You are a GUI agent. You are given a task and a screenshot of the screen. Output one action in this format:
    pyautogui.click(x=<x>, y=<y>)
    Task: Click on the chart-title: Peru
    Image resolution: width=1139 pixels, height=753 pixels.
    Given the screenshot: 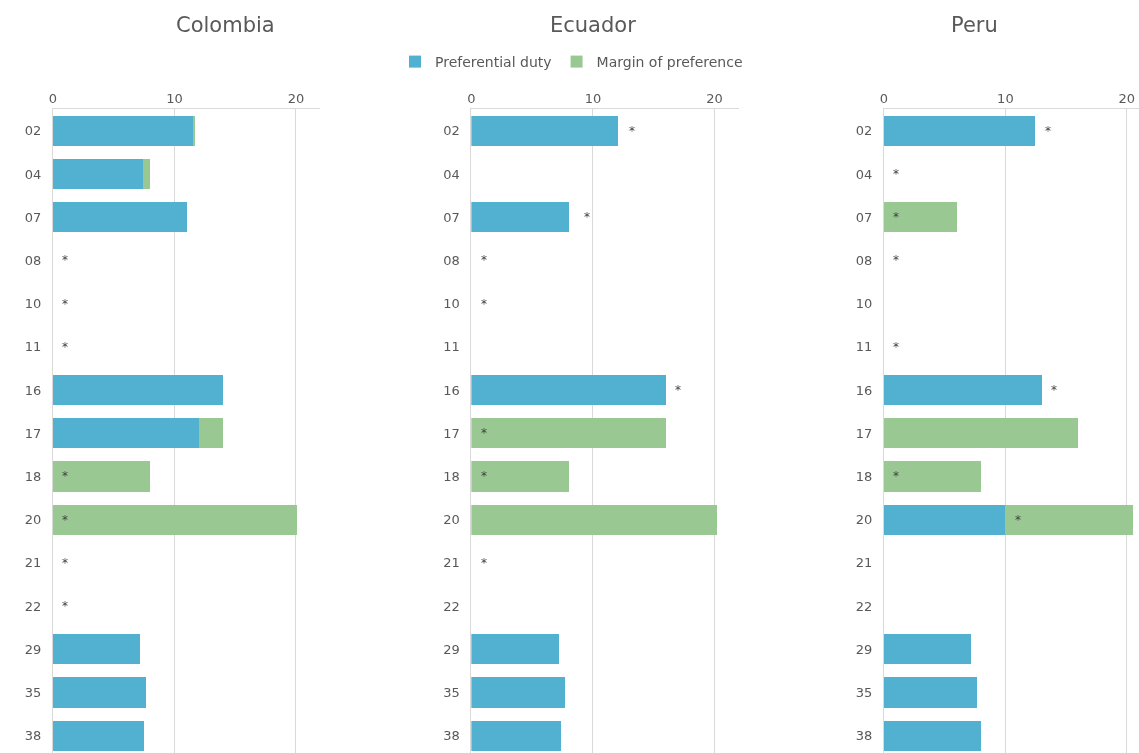 What is the action you would take?
    pyautogui.click(x=974, y=25)
    